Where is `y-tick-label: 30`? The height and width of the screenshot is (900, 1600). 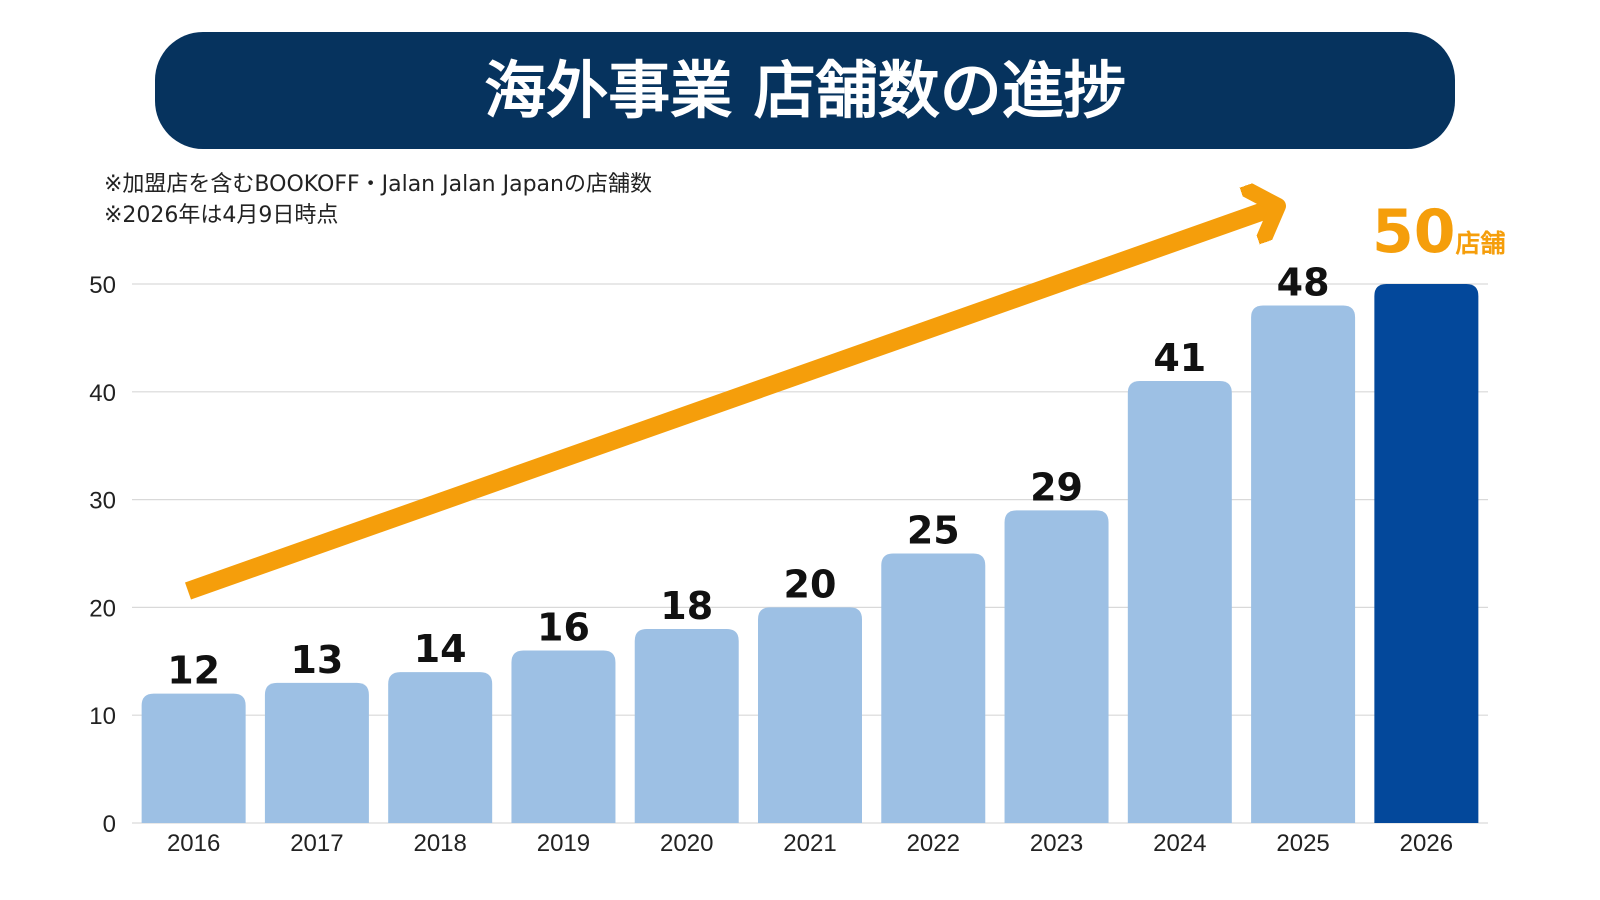
y-tick-label: 30 is located at coordinates (102, 501).